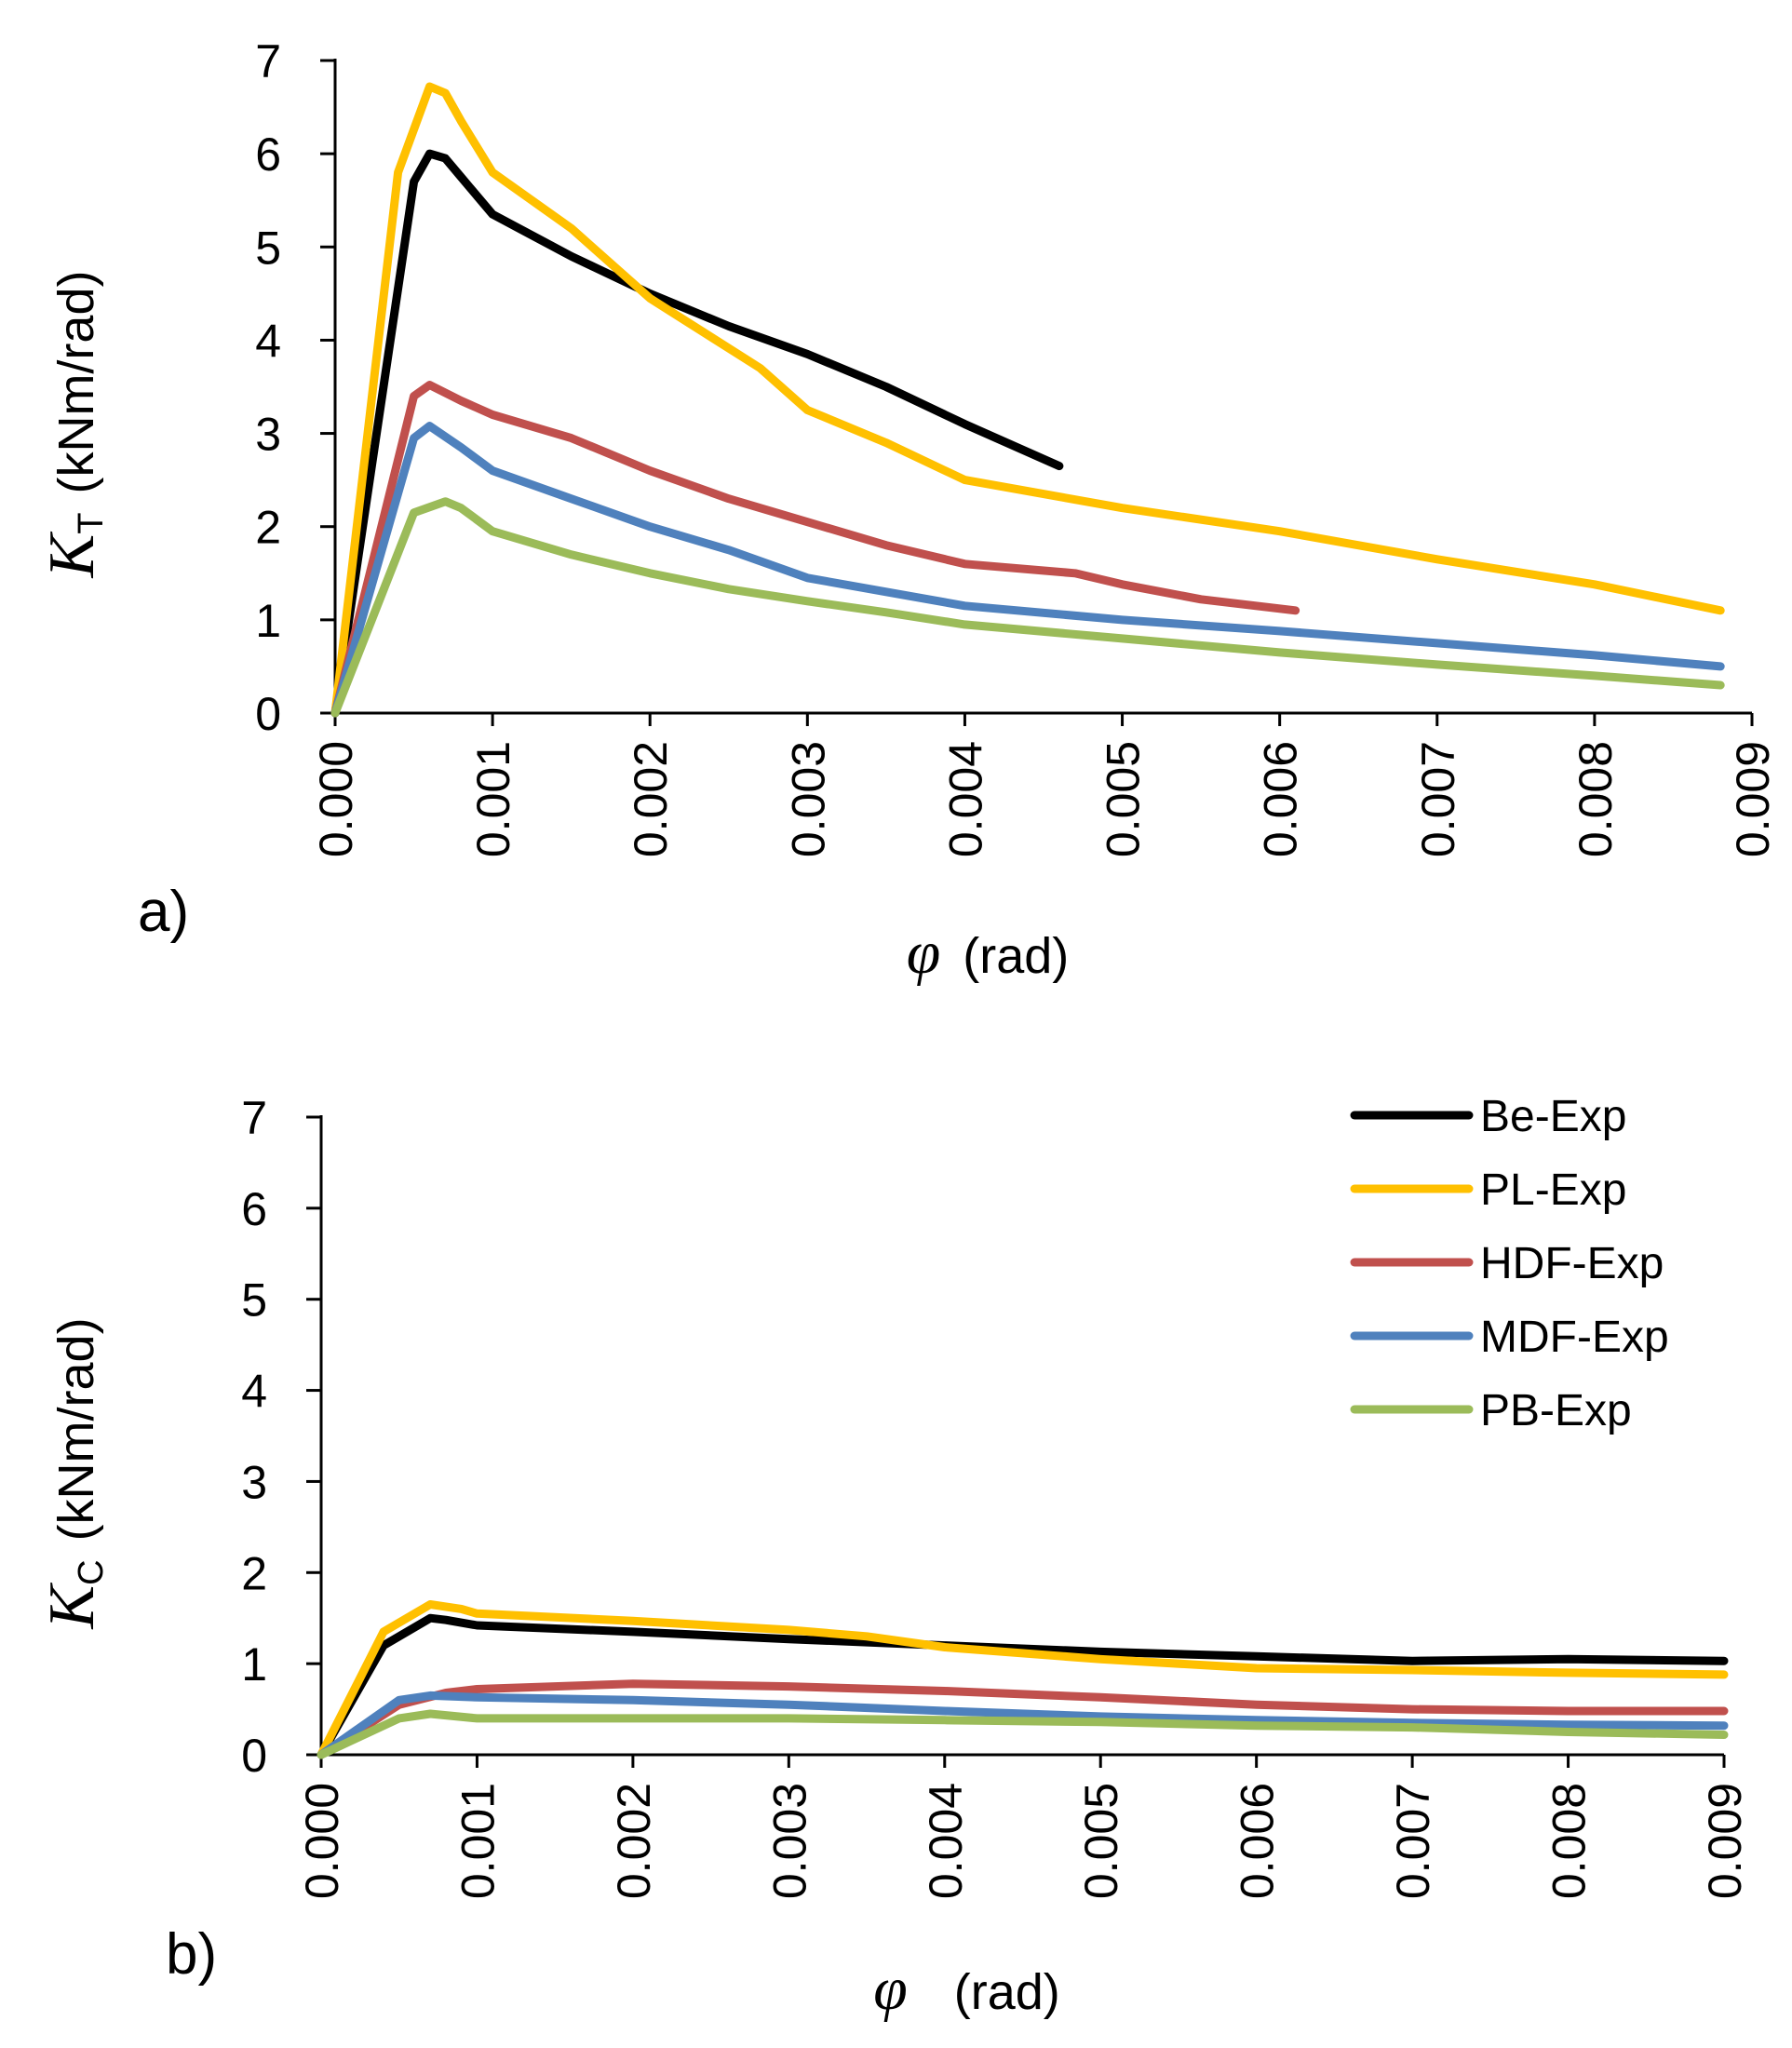  I want to click on legend-label: Be-Exp, so click(1553, 1116).